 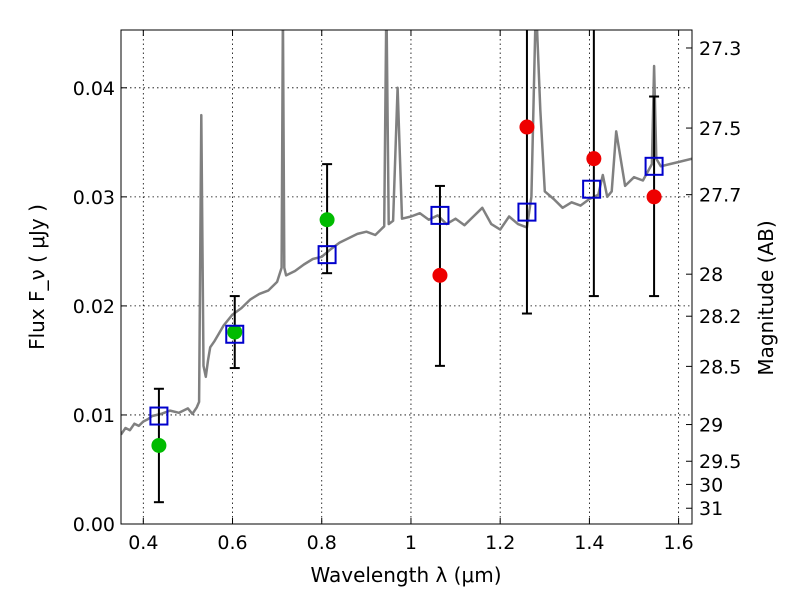 What do you see at coordinates (94, 525) in the screenshot?
I see `y-tick-label: 0.00` at bounding box center [94, 525].